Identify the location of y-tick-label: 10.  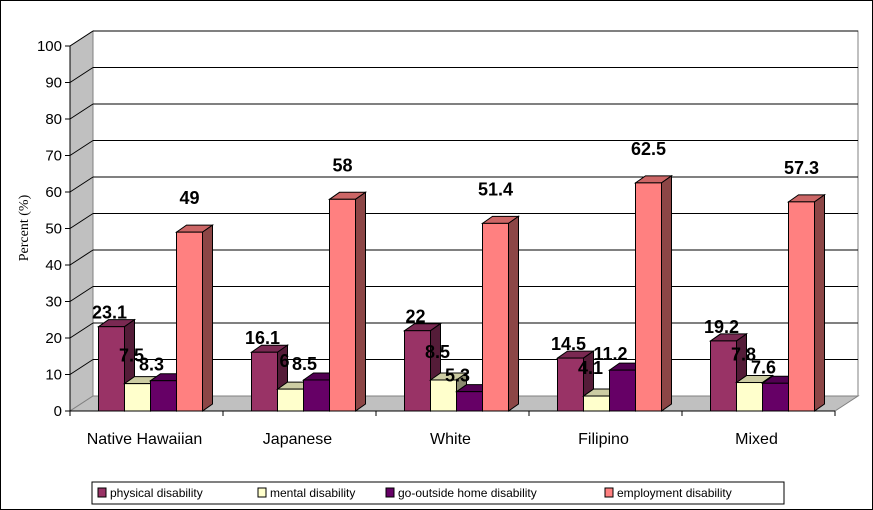
(53, 375).